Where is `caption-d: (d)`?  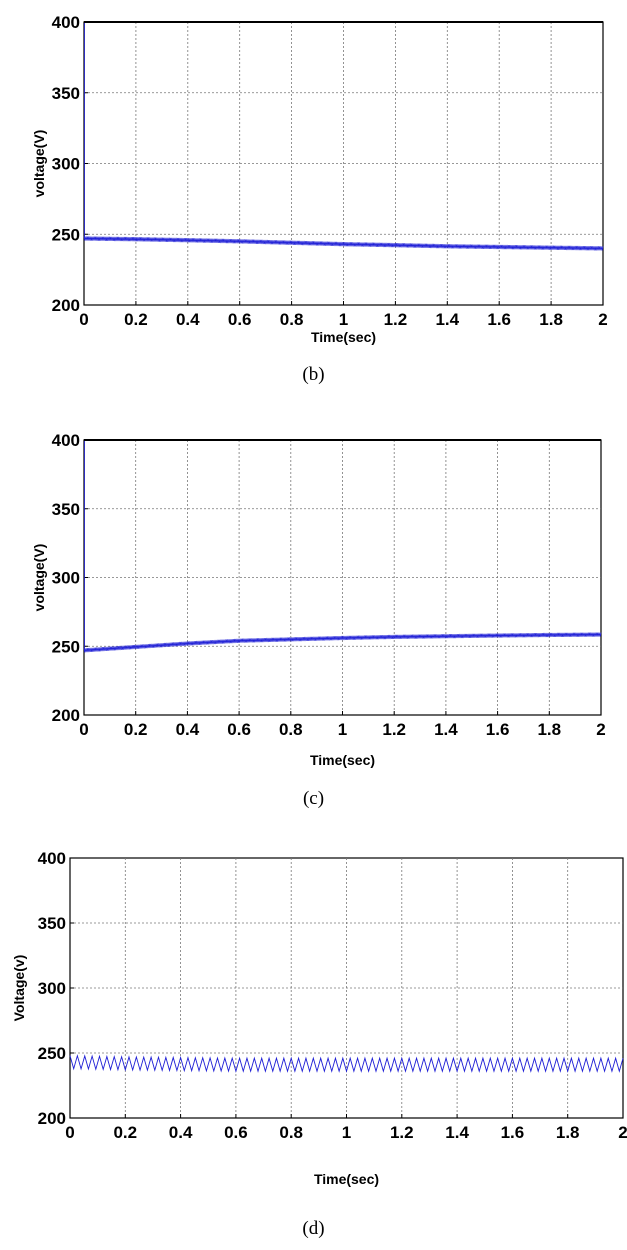
caption-d: (d) is located at coordinates (313, 1228).